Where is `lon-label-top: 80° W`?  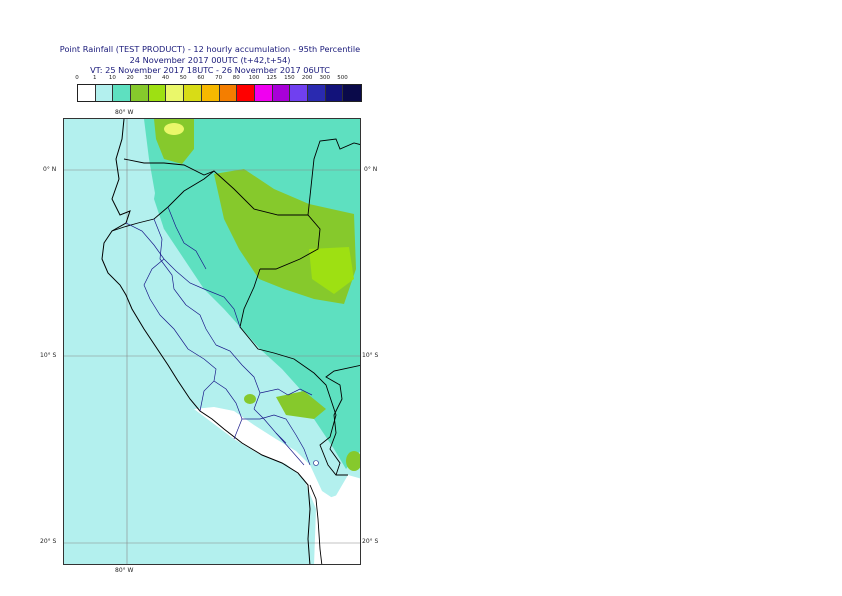
lon-label-top: 80° W is located at coordinates (124, 112).